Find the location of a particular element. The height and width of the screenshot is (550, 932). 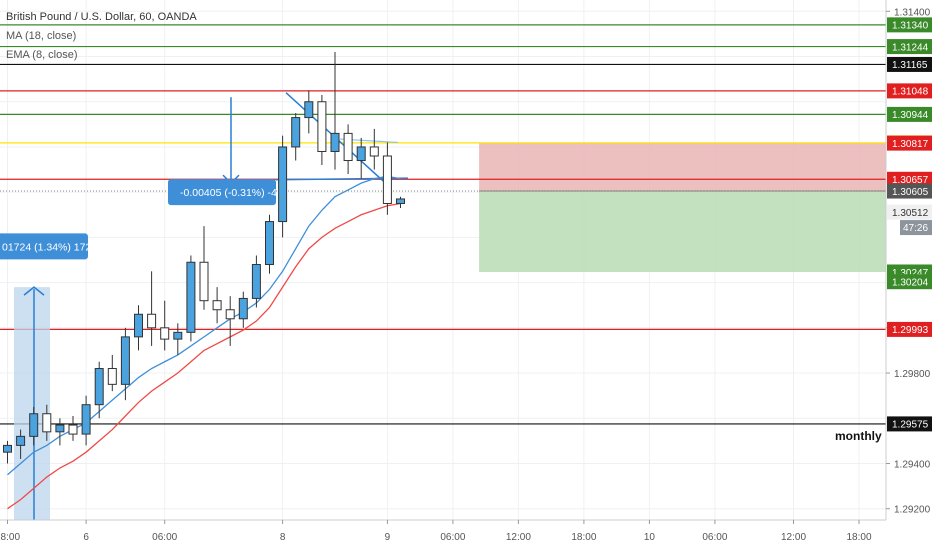

price-tag-1.30817-bg is located at coordinates (909, 143).